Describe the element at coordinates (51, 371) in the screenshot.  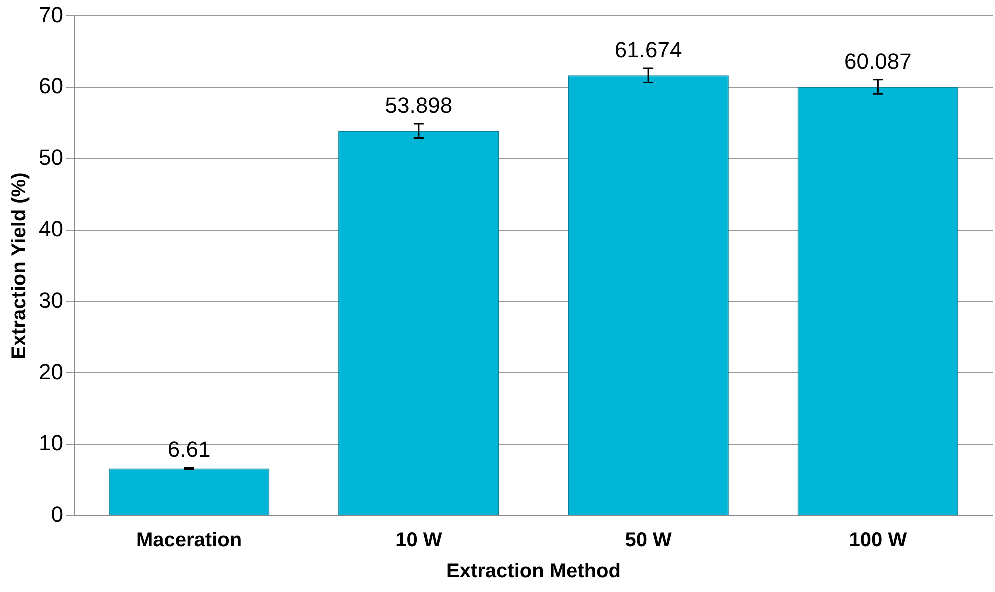
I see `y-tick-label: 20` at that location.